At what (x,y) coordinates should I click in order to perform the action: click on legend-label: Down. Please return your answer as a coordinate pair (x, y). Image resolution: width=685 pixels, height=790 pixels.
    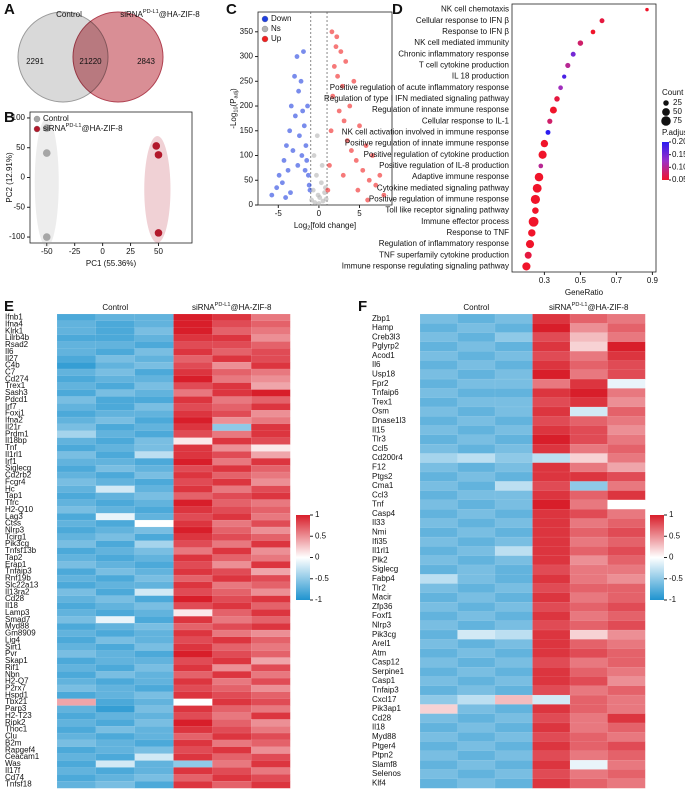
    Looking at the image, I should click on (281, 18).